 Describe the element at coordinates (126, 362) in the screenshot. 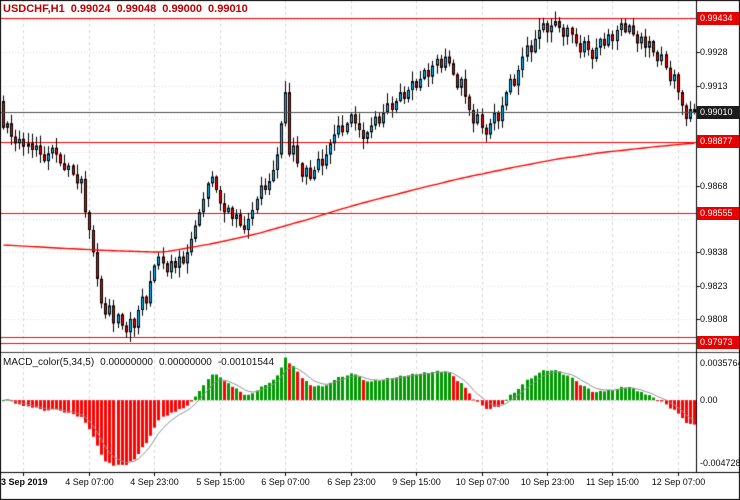

I see `macd-value-1: 0.00000000` at that location.